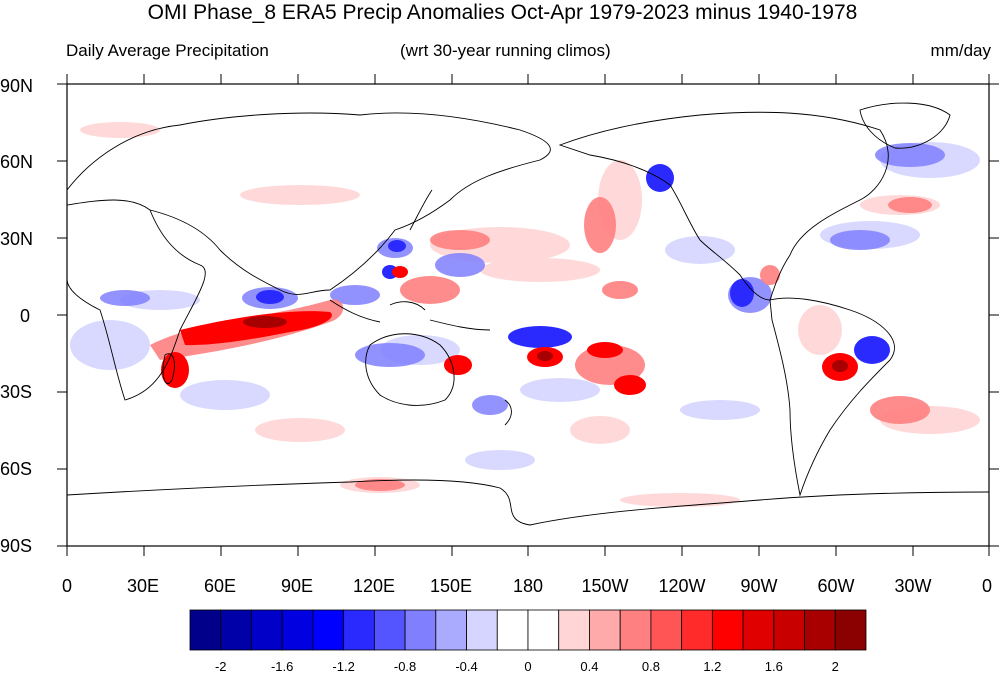 The image size is (1005, 676). I want to click on lon-label-360: 0, so click(987, 586).